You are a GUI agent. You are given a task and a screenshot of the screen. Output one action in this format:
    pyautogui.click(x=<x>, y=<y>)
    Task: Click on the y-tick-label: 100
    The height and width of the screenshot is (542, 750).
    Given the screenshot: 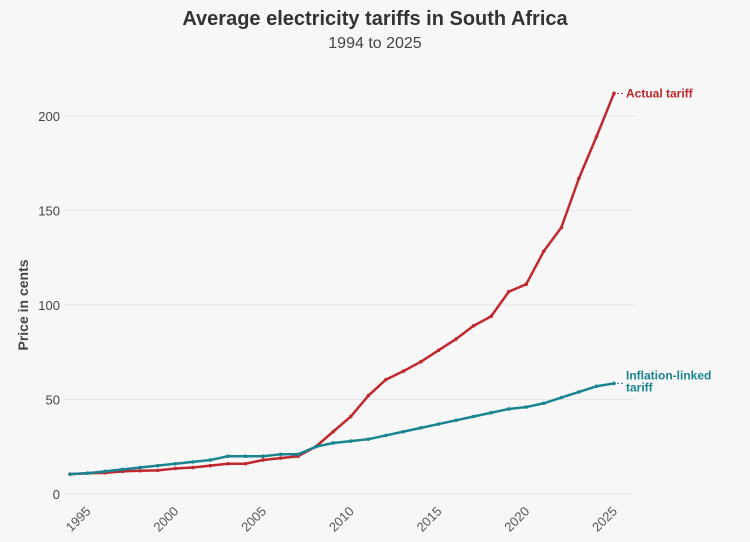 What is the action you would take?
    pyautogui.click(x=49, y=305)
    